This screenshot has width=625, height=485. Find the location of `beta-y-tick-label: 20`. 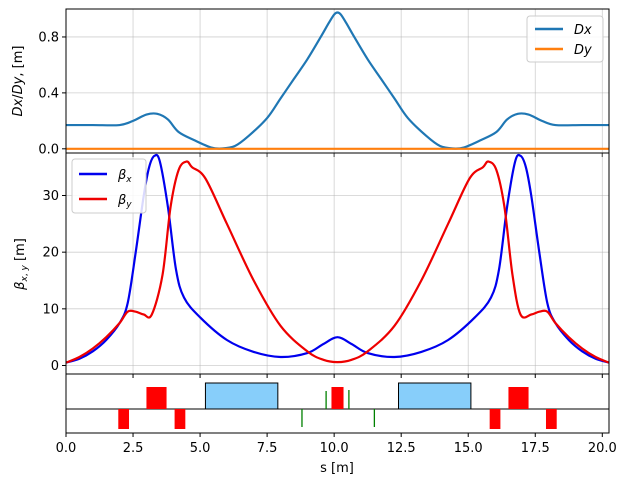

beta-y-tick-label: 20 is located at coordinates (50, 253).